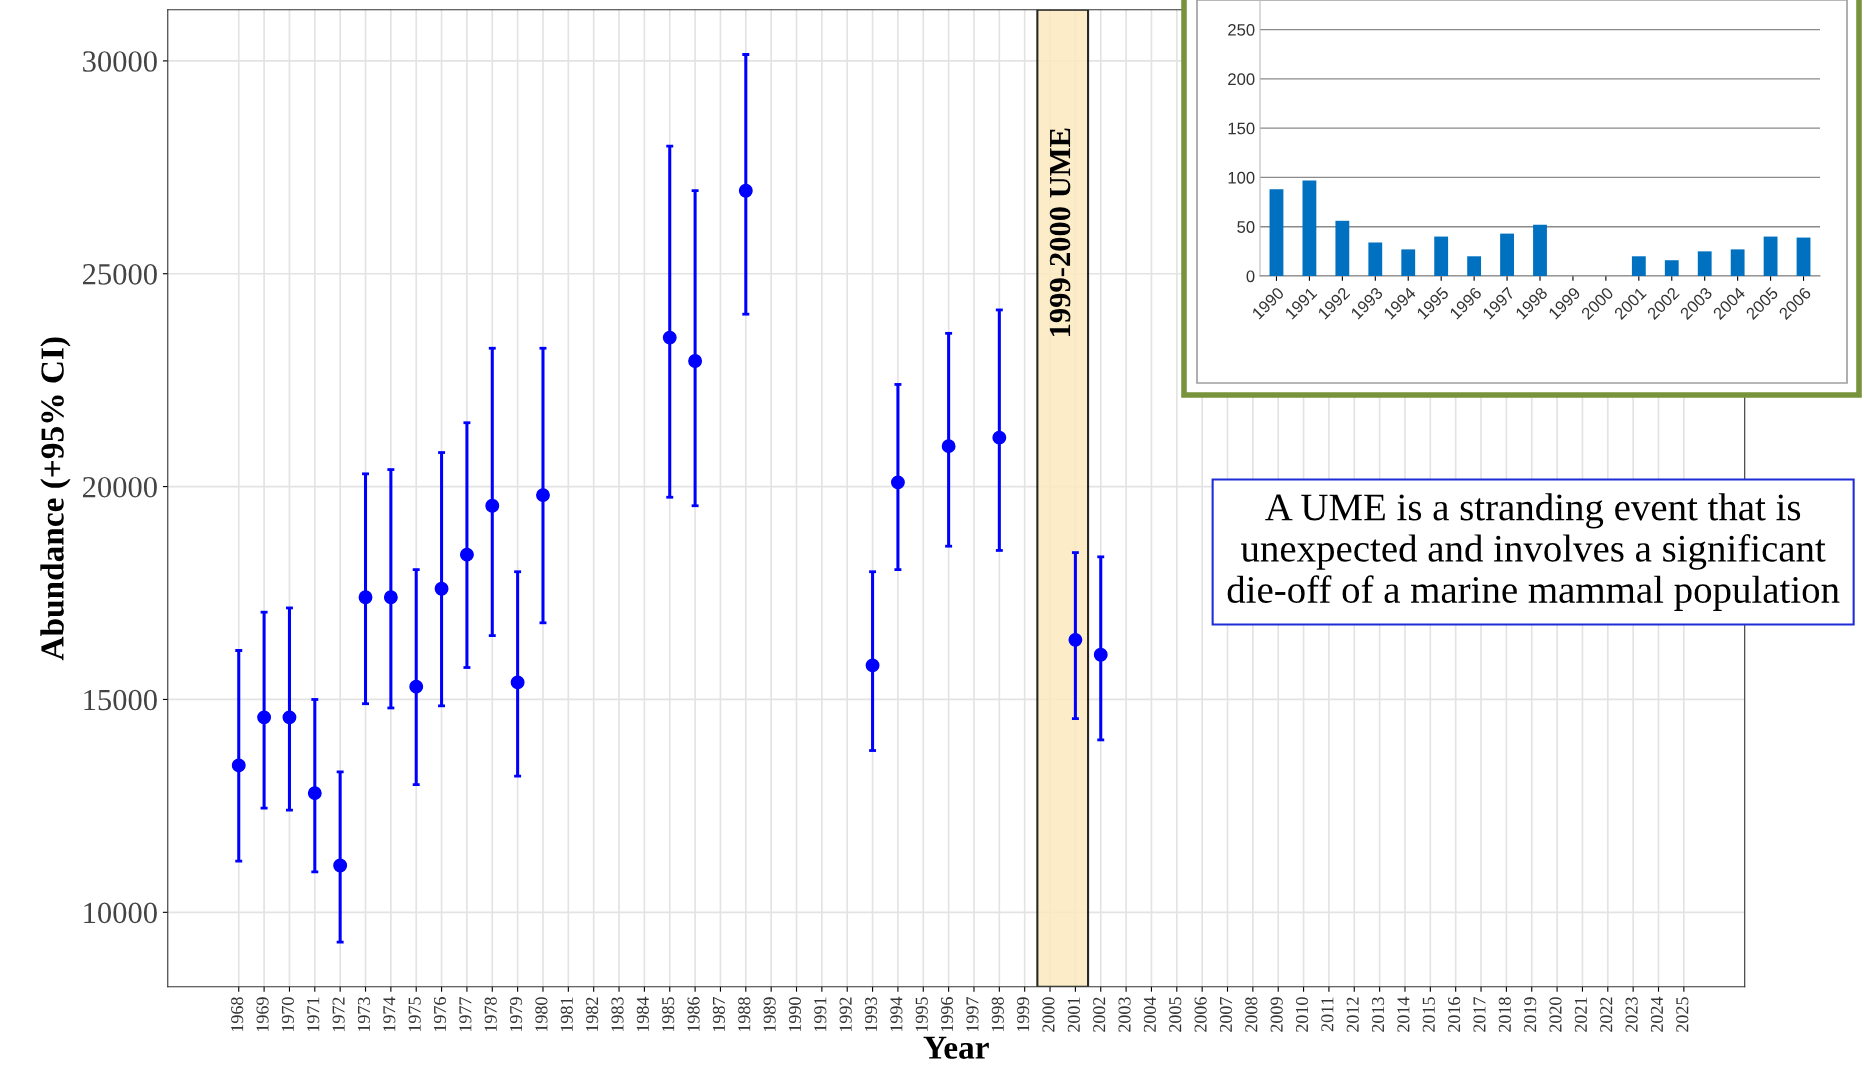 This screenshot has width=1864, height=1088. Describe the element at coordinates (1099, 1014) in the screenshot. I see `x-tick-label: 2002` at that location.